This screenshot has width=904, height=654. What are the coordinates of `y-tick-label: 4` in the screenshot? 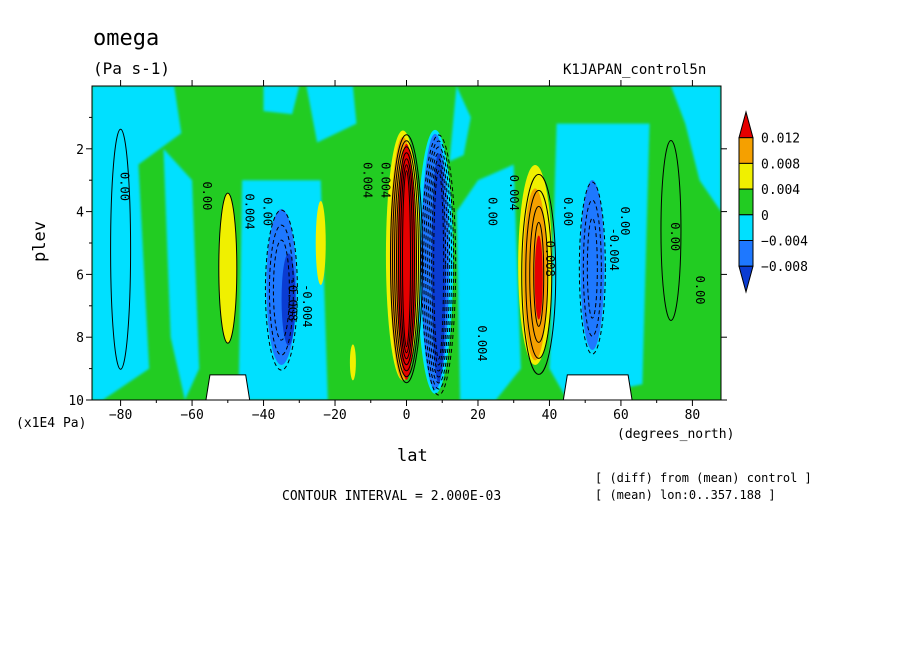 It's located at (80, 213).